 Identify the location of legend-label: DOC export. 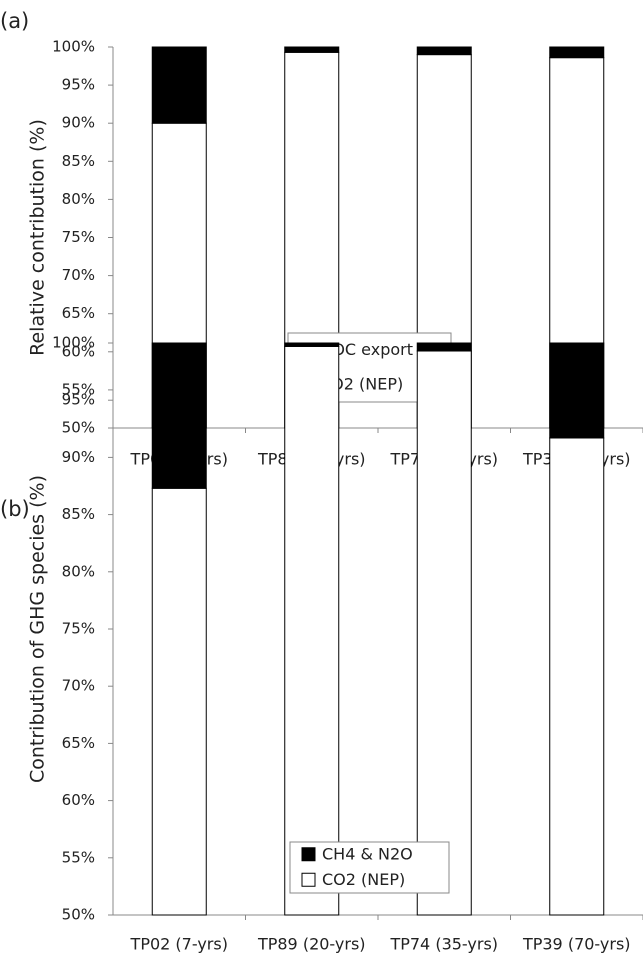
(366, 349).